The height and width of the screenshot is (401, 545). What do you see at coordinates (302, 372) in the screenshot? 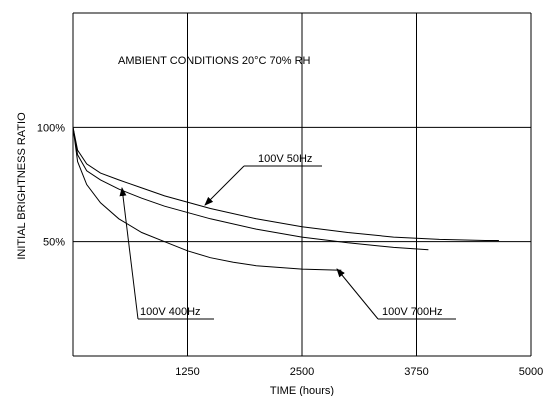
I see `x-tick-label: 2500` at bounding box center [302, 372].